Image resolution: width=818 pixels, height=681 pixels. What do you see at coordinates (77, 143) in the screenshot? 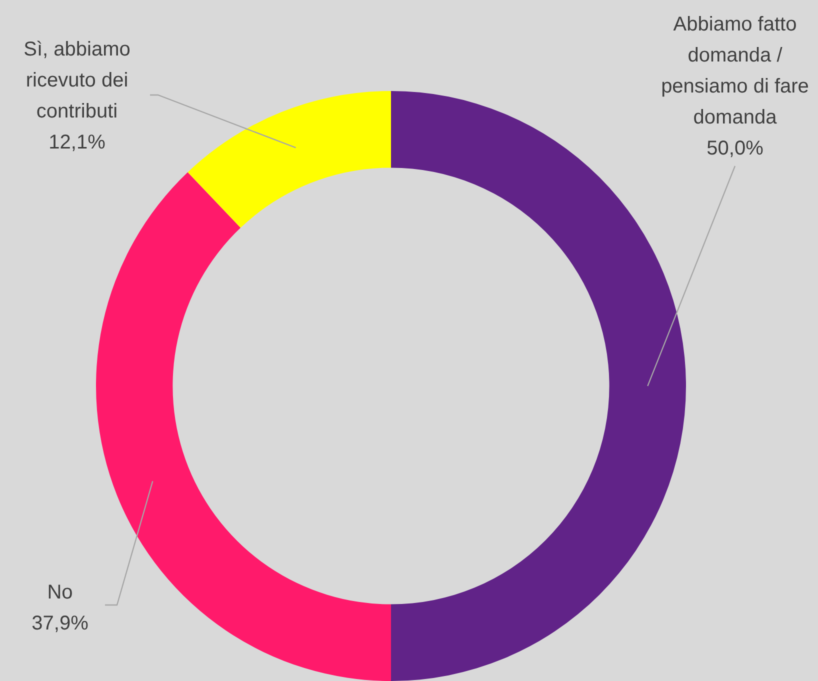
I see `data-label: 12,1%` at bounding box center [77, 143].